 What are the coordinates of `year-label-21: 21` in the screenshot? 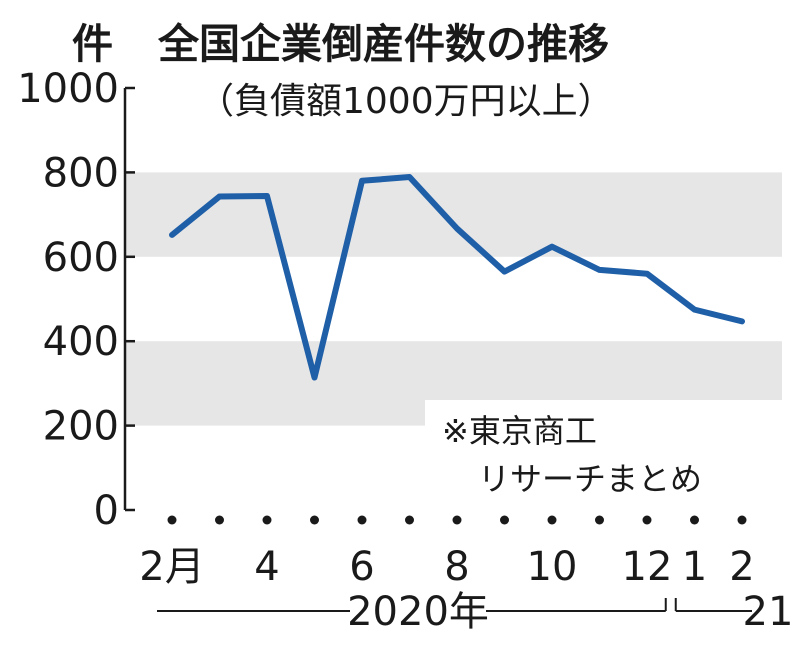 It's located at (768, 612).